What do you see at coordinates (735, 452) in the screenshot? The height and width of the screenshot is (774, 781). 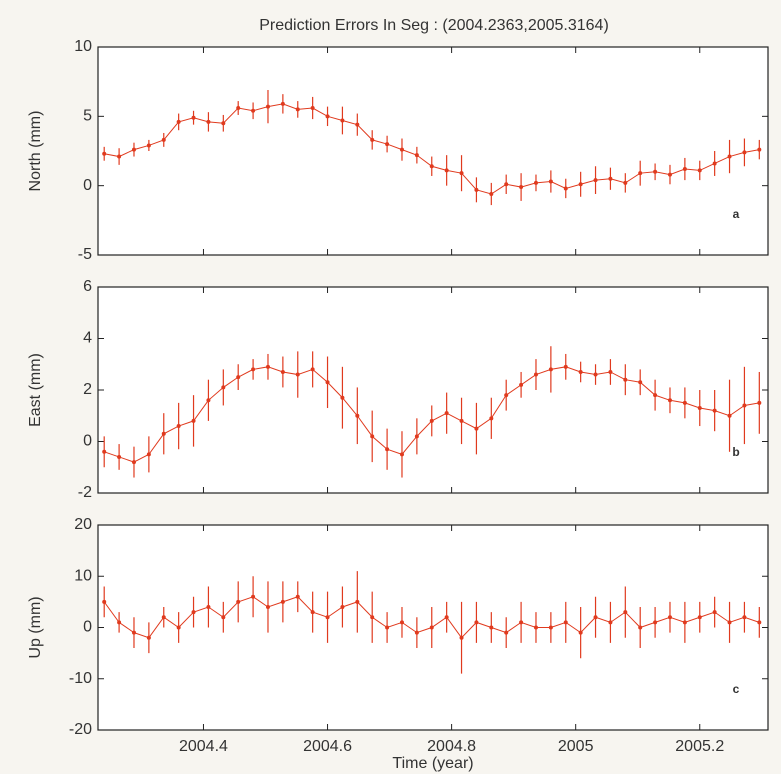 I see `panel-label: b` at bounding box center [735, 452].